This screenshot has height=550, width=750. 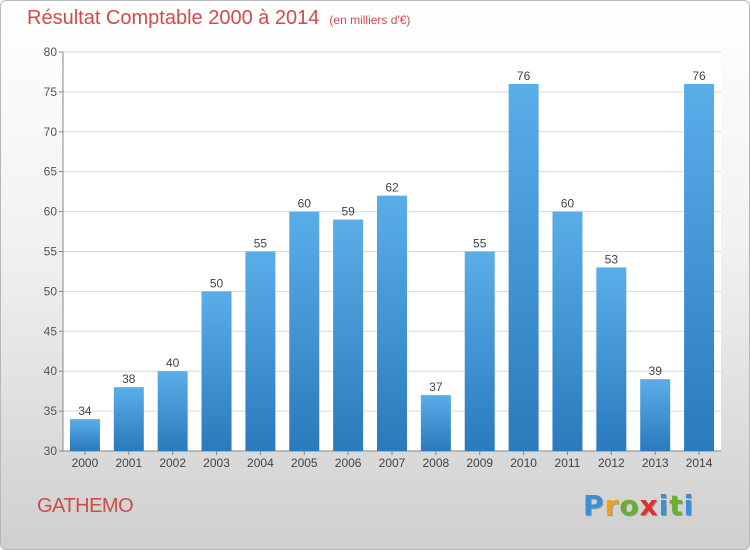 What do you see at coordinates (523, 463) in the screenshot?
I see `x-tick-label-2010: 2010` at bounding box center [523, 463].